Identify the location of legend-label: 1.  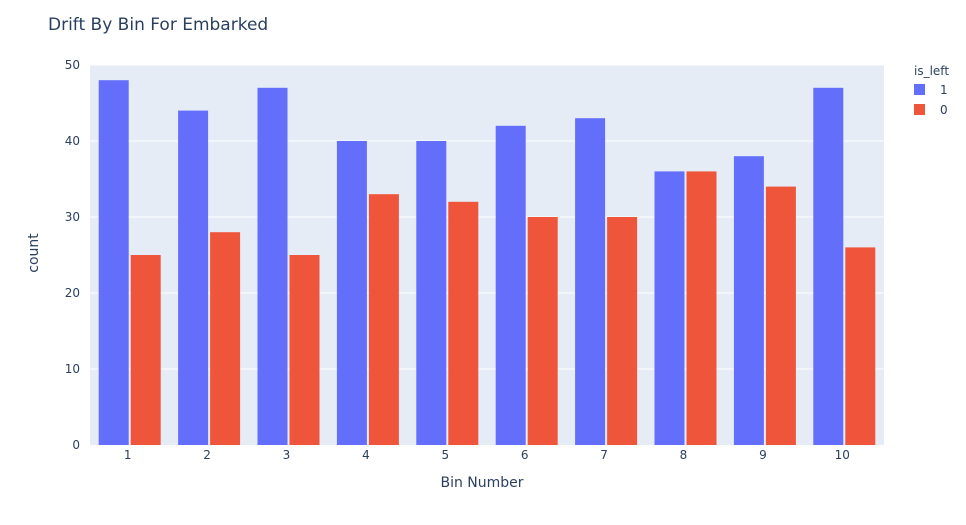
(944, 90).